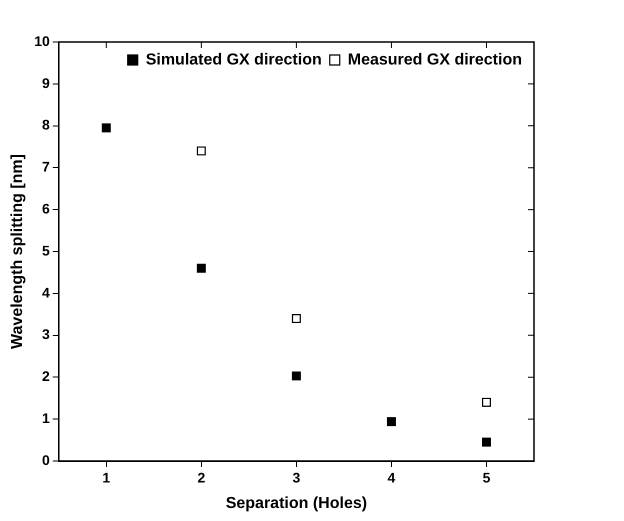  I want to click on x-tick-label: 2, so click(201, 477).